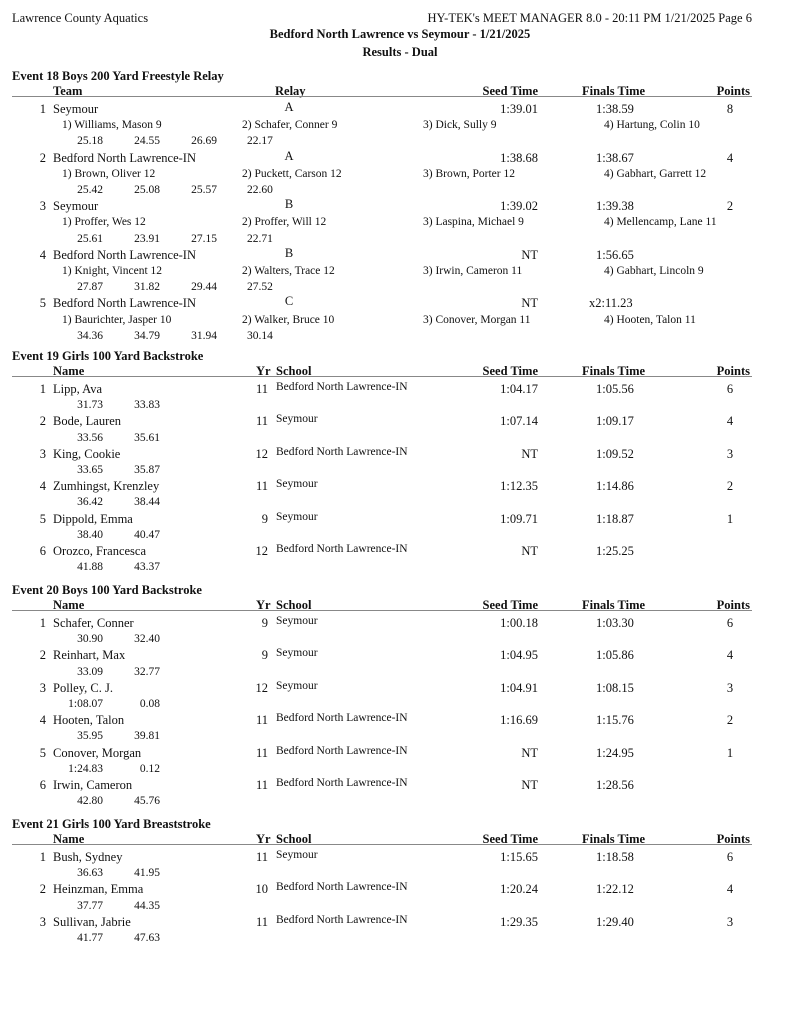 This screenshot has height=1024, width=800. What do you see at coordinates (112, 271) in the screenshot?
I see `relay-swimmer: 1) Knight, Vincent 12` at bounding box center [112, 271].